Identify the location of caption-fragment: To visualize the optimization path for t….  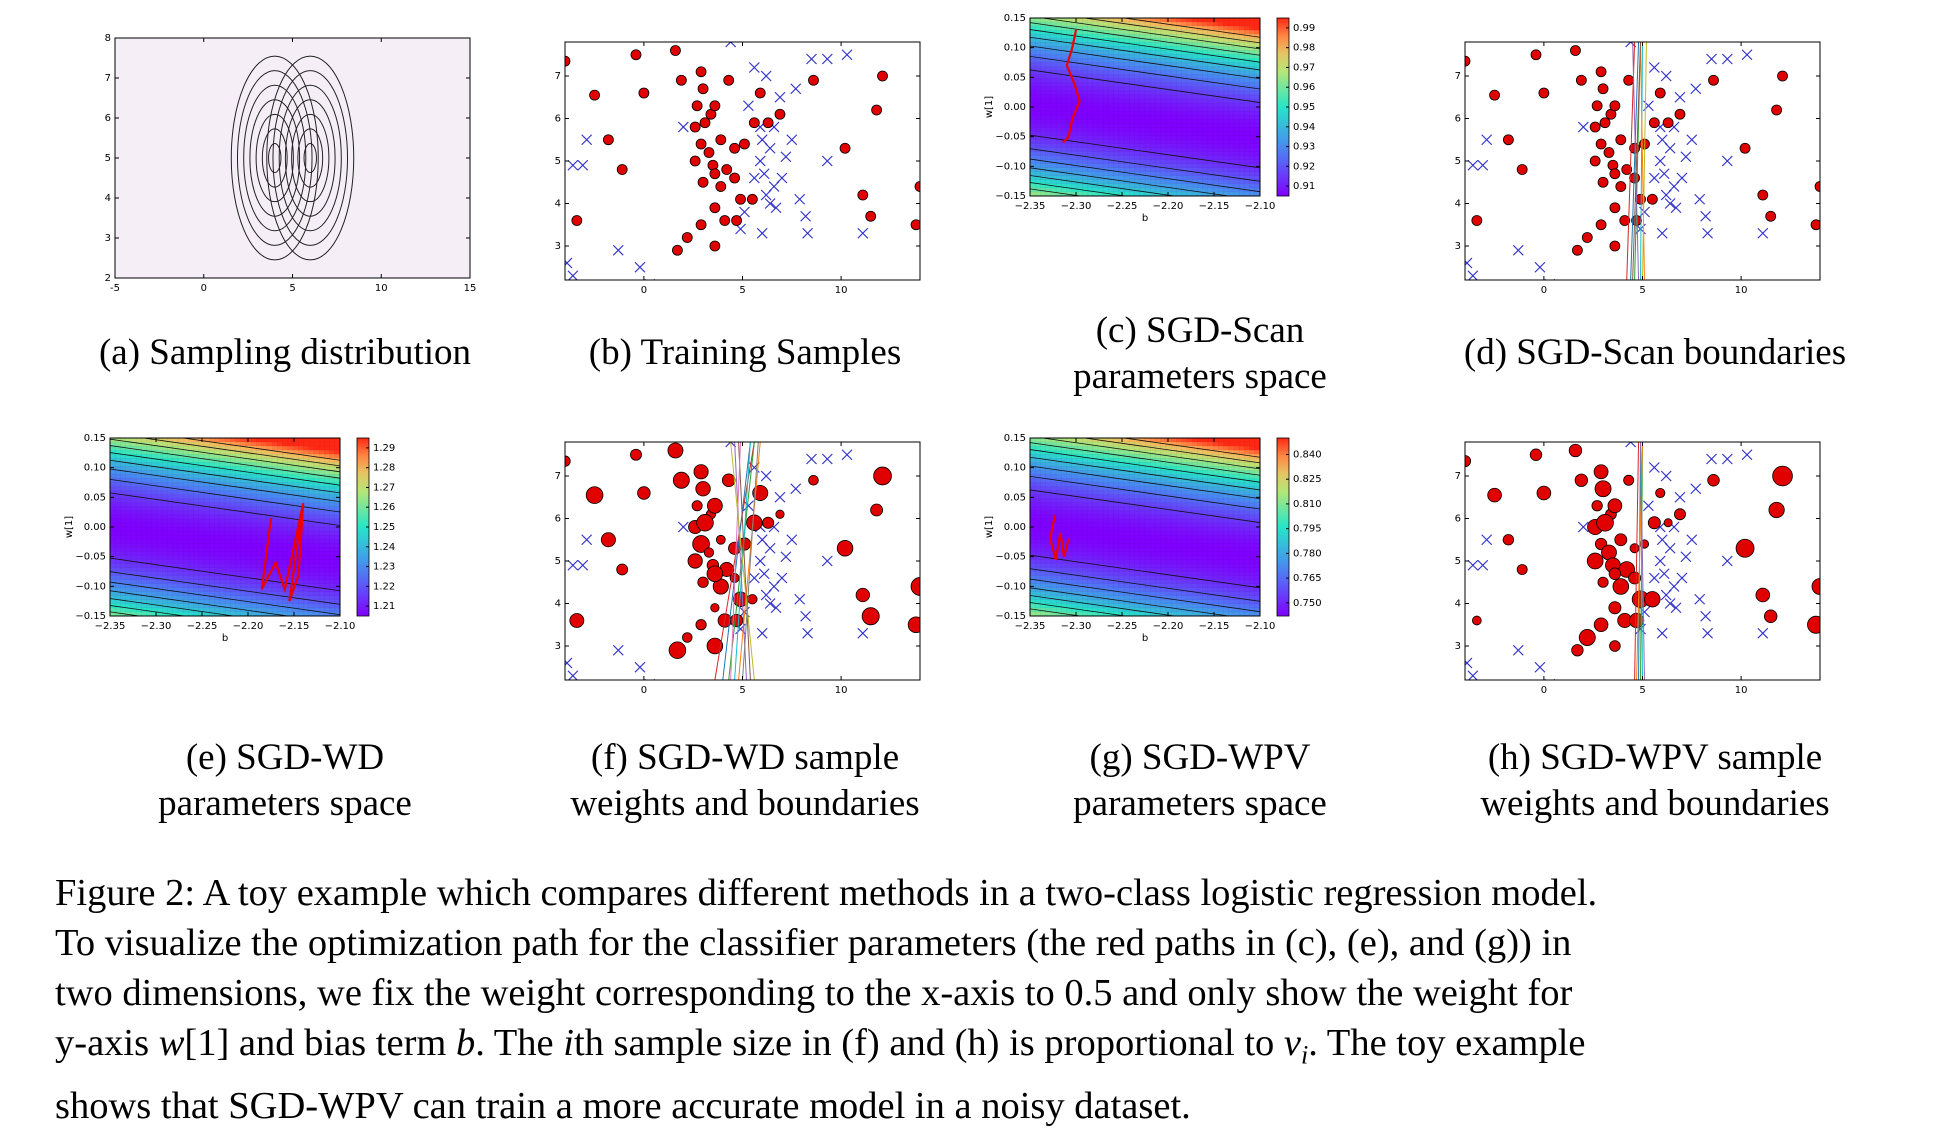
(813, 943).